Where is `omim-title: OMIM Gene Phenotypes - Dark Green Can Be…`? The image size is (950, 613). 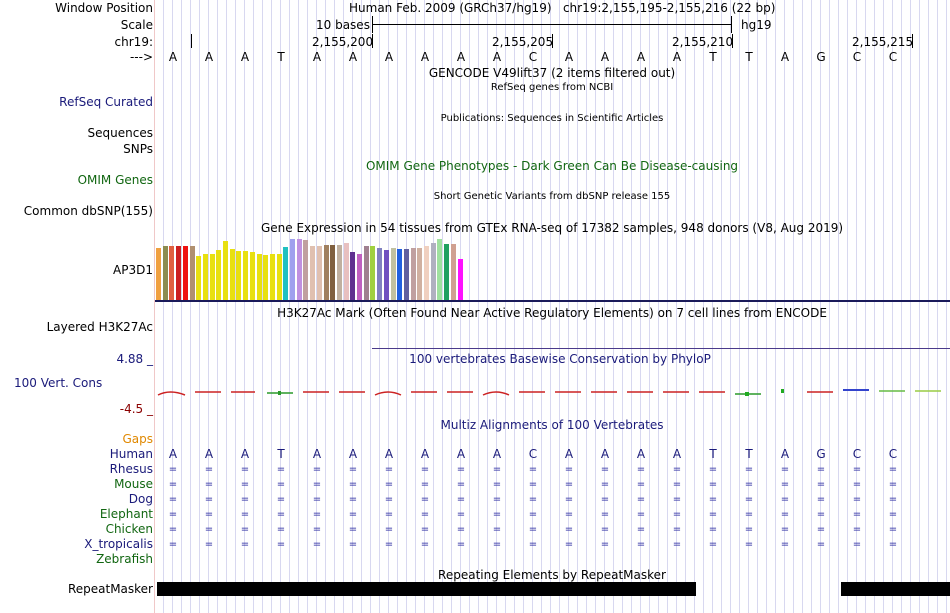
omim-title: OMIM Gene Phenotypes - Dark Green Can Be… is located at coordinates (552, 166).